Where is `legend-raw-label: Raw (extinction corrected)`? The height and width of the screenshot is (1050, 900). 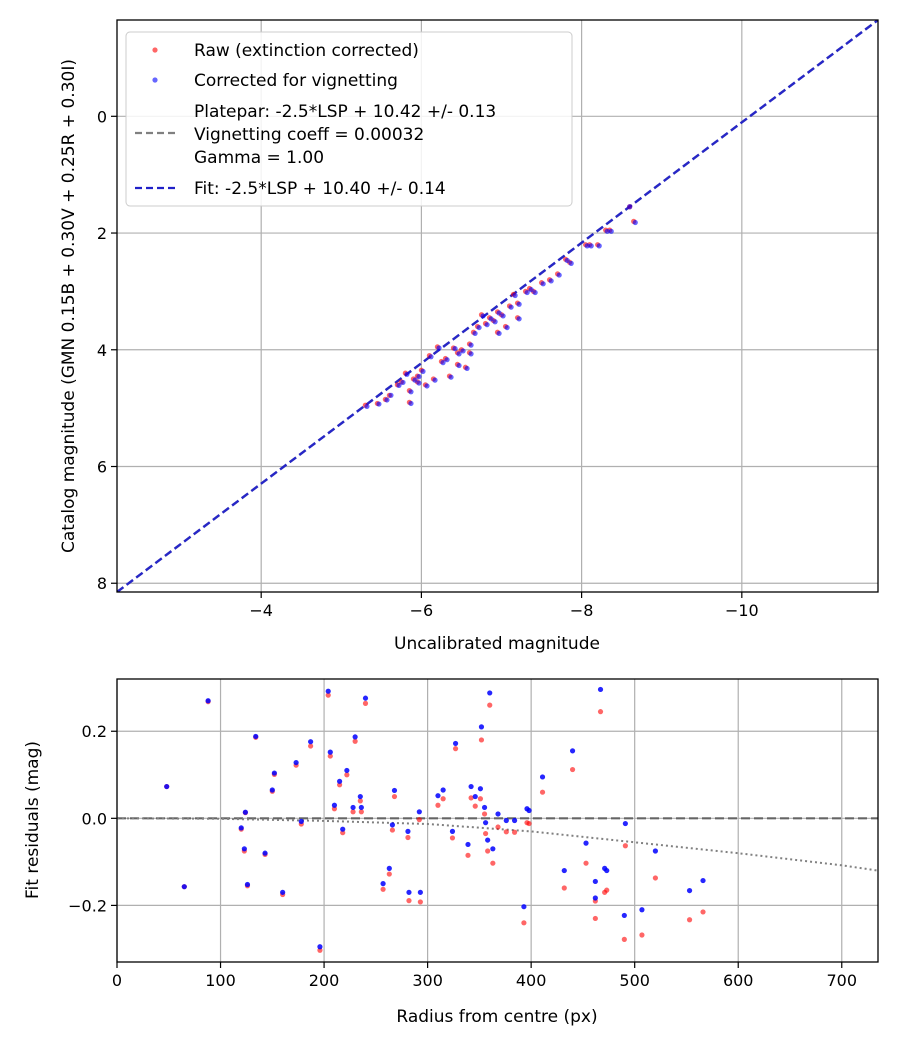 legend-raw-label: Raw (extinction corrected) is located at coordinates (306, 51).